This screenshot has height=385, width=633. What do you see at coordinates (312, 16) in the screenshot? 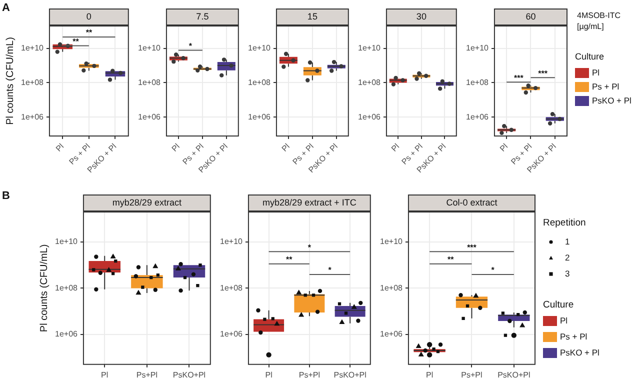
I see `chart-title: 15` at bounding box center [312, 16].